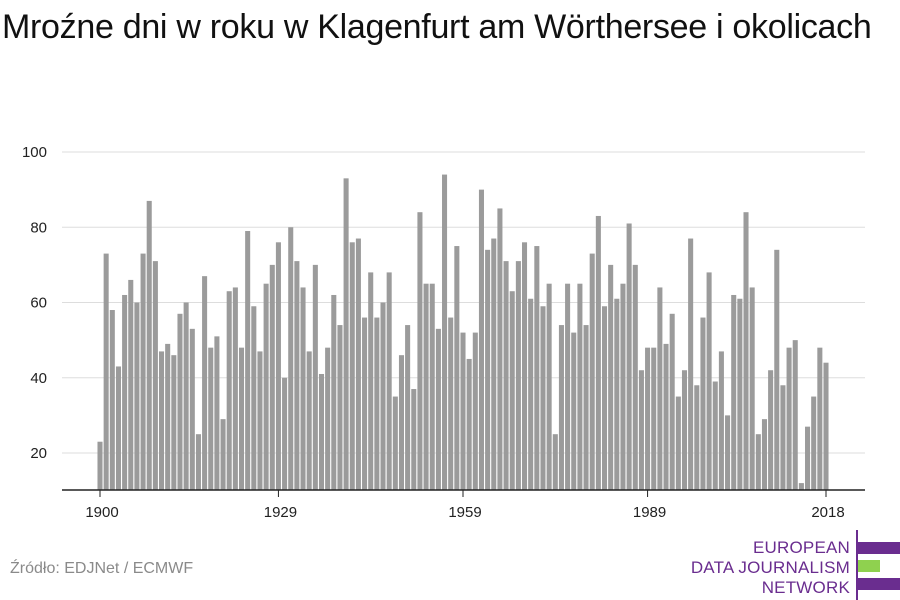 Image resolution: width=900 pixels, height=600 pixels. I want to click on bar-1986, so click(629, 357).